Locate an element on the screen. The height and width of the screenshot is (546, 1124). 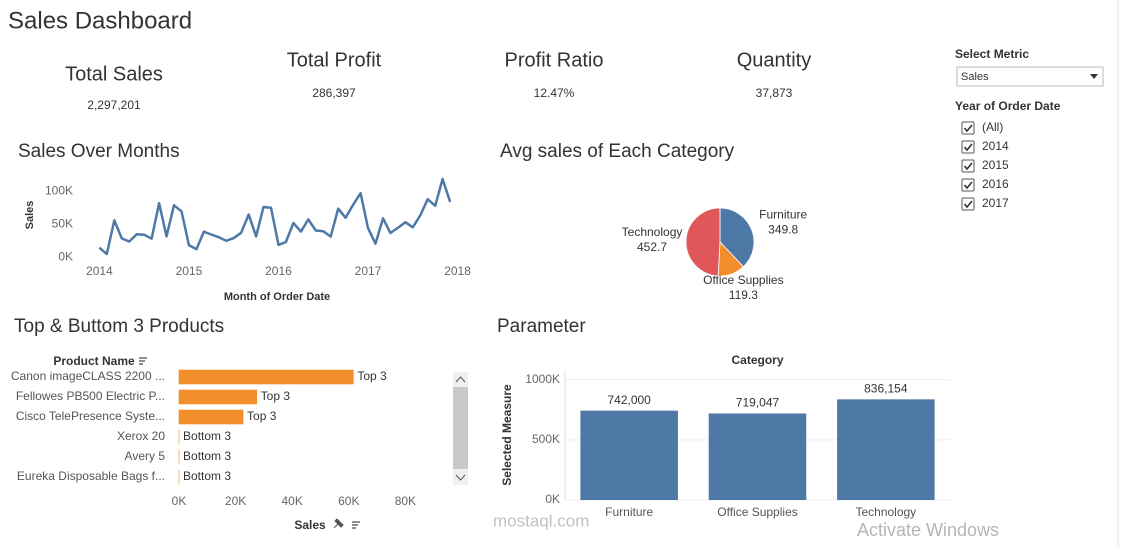
kpi-label: Total Profit is located at coordinates (334, 60).